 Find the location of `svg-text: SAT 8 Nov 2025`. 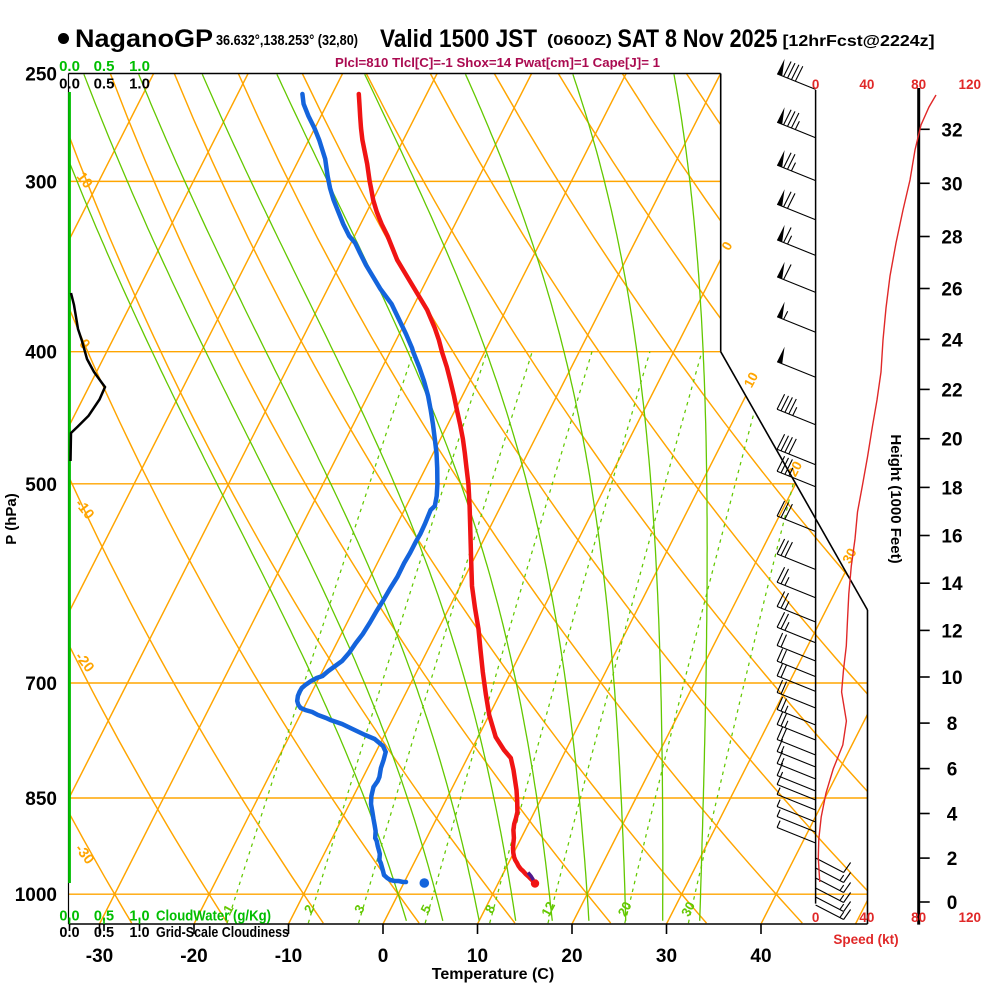

svg-text: SAT 8 Nov 2025 is located at coordinates (698, 39).